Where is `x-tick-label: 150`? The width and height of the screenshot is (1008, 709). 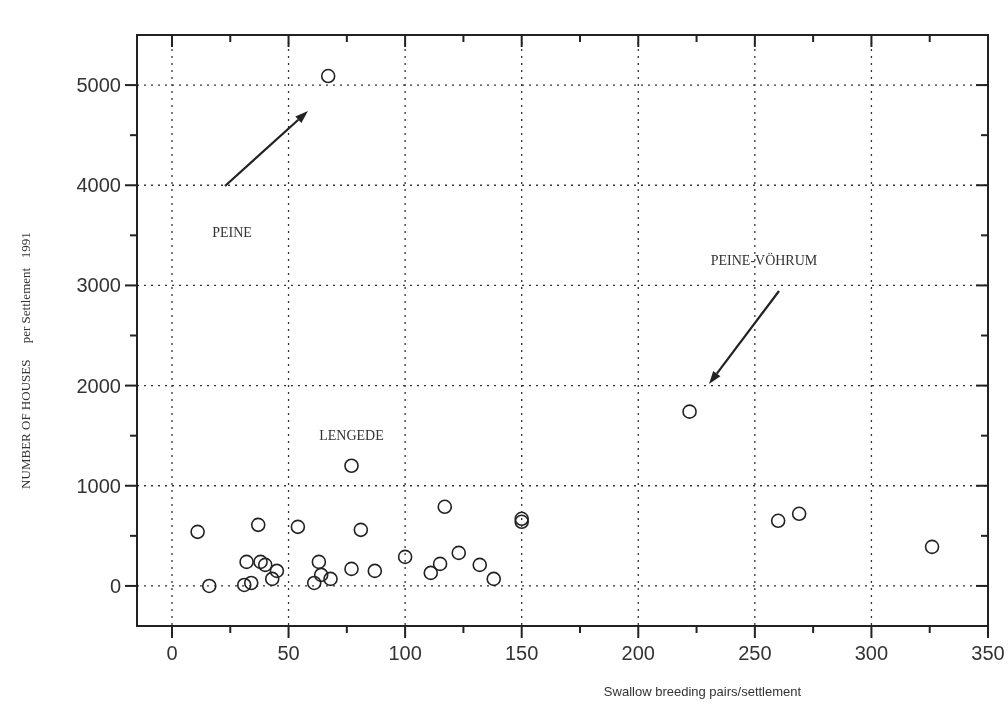
x-tick-label: 150 is located at coordinates (522, 653).